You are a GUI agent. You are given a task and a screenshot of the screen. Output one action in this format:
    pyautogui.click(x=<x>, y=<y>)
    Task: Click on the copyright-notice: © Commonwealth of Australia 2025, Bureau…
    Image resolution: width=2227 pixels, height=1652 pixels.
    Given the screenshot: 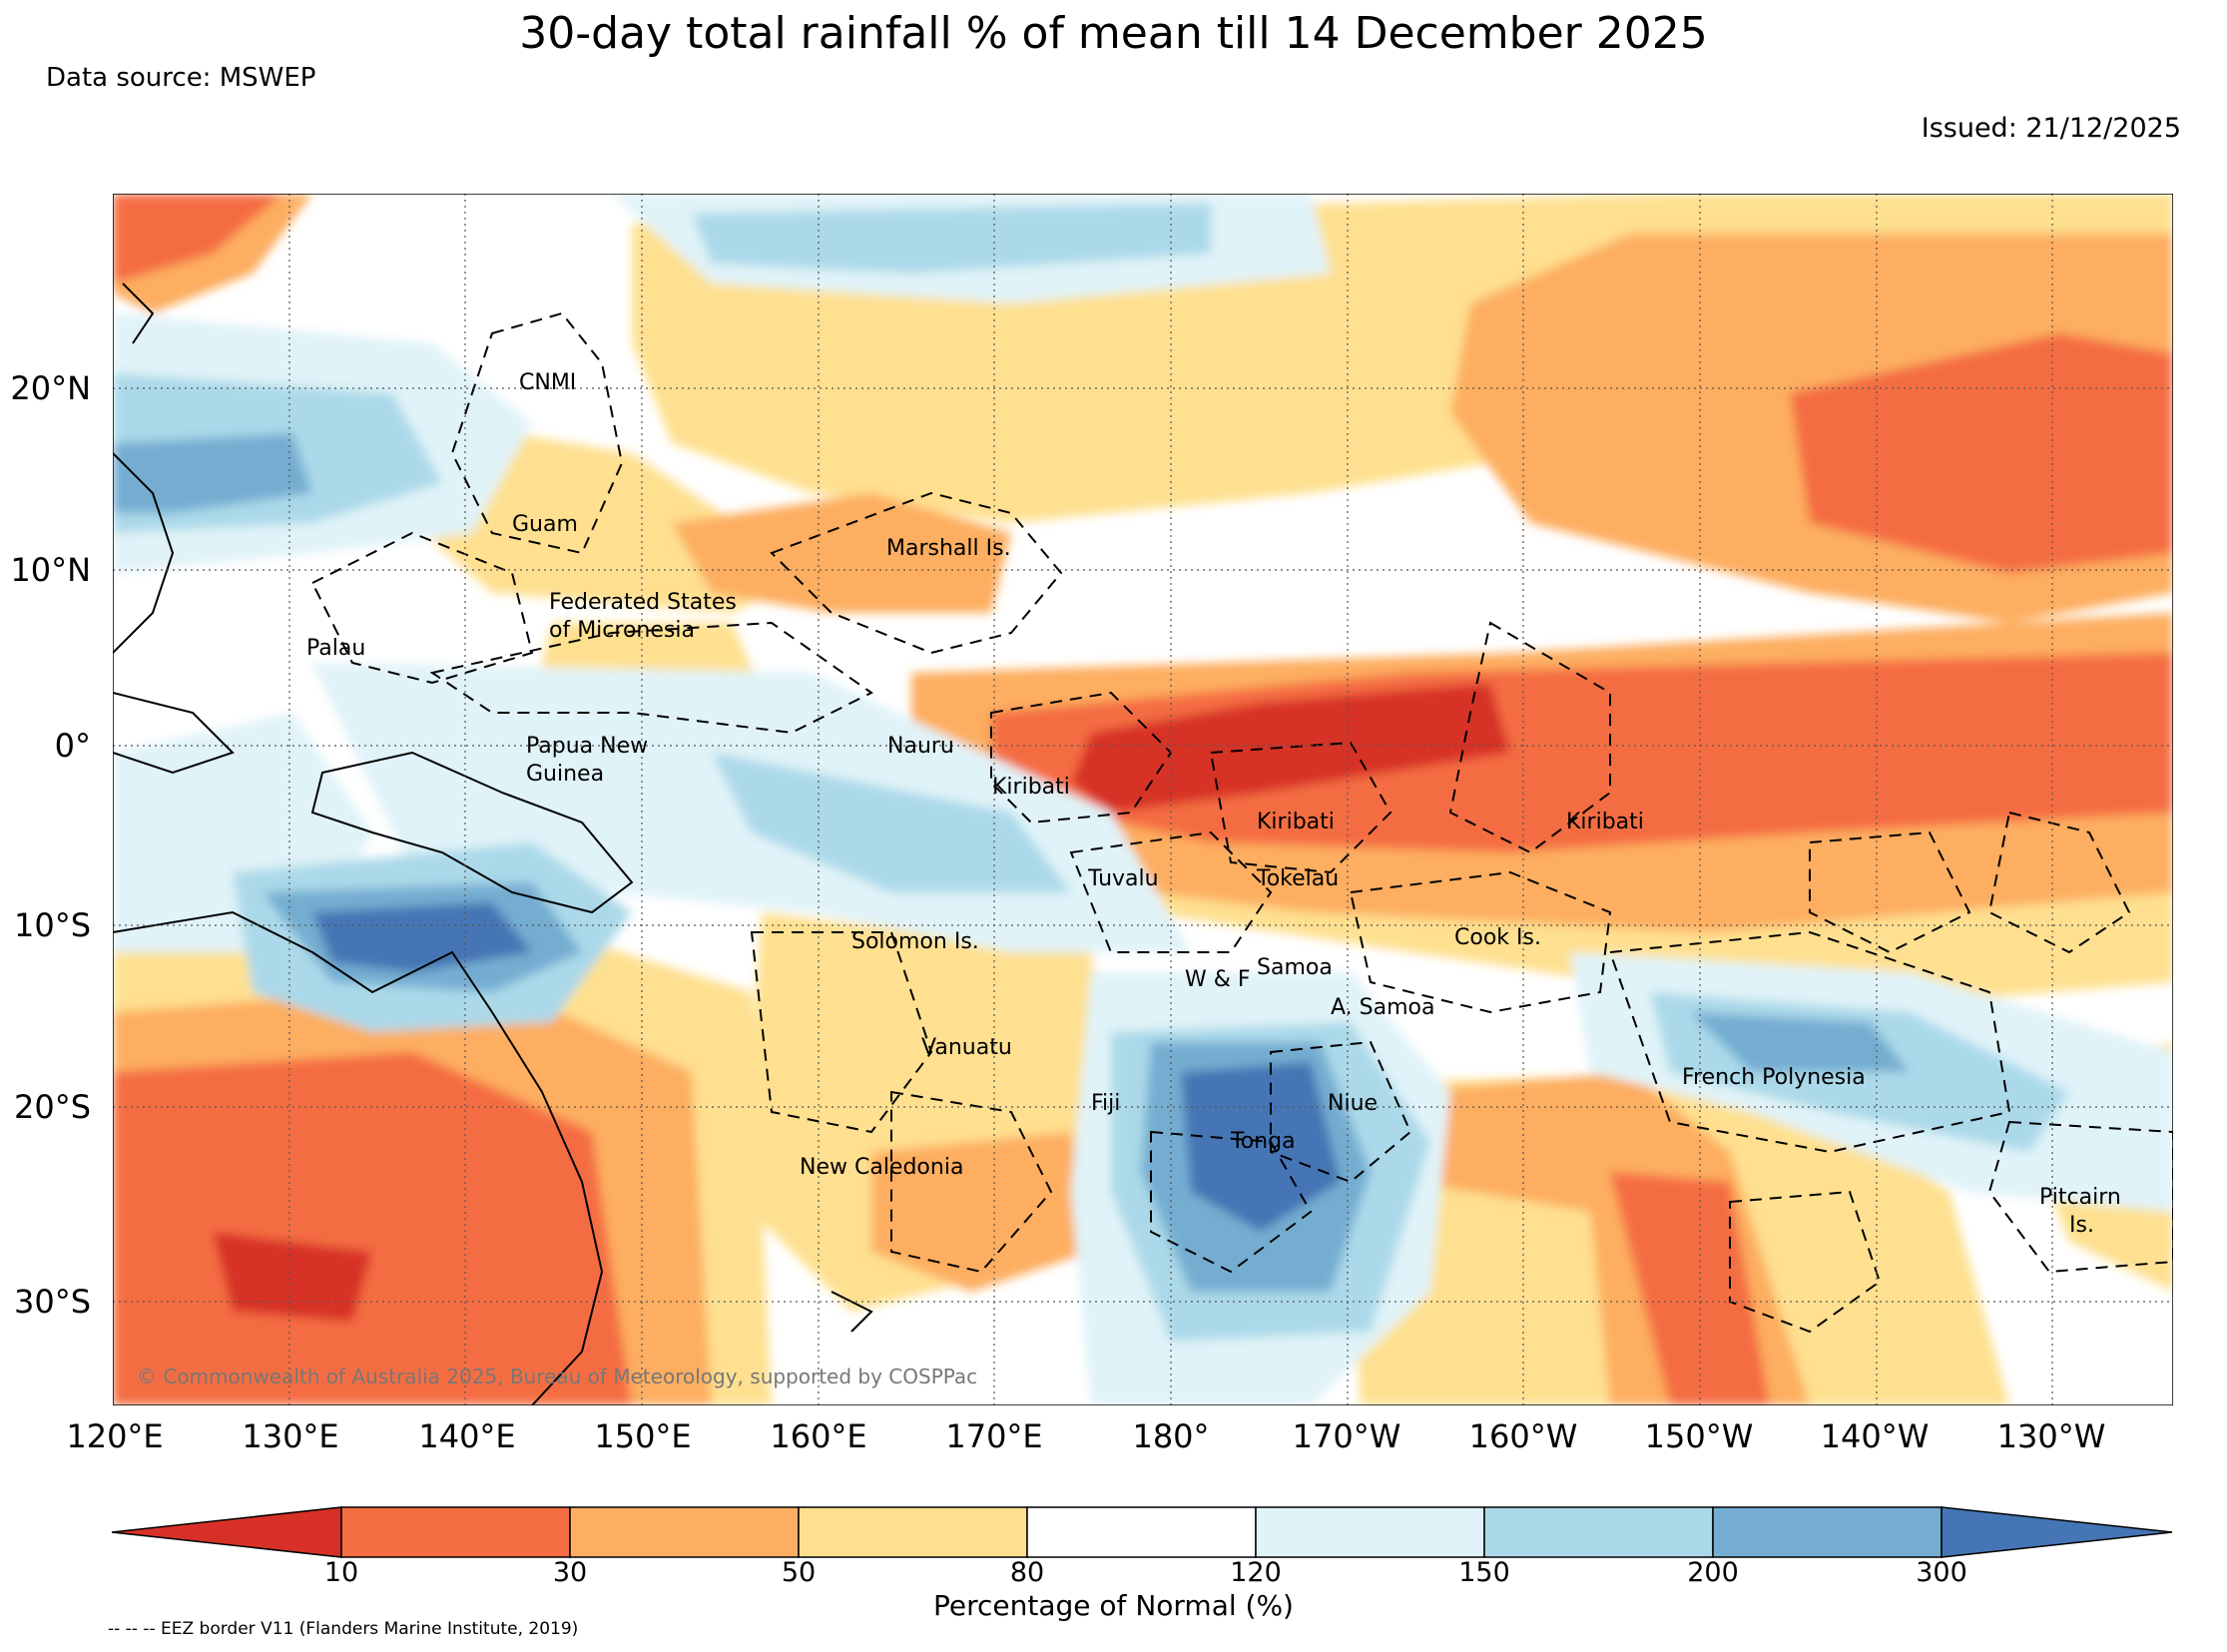 What is the action you would take?
    pyautogui.click(x=557, y=1376)
    